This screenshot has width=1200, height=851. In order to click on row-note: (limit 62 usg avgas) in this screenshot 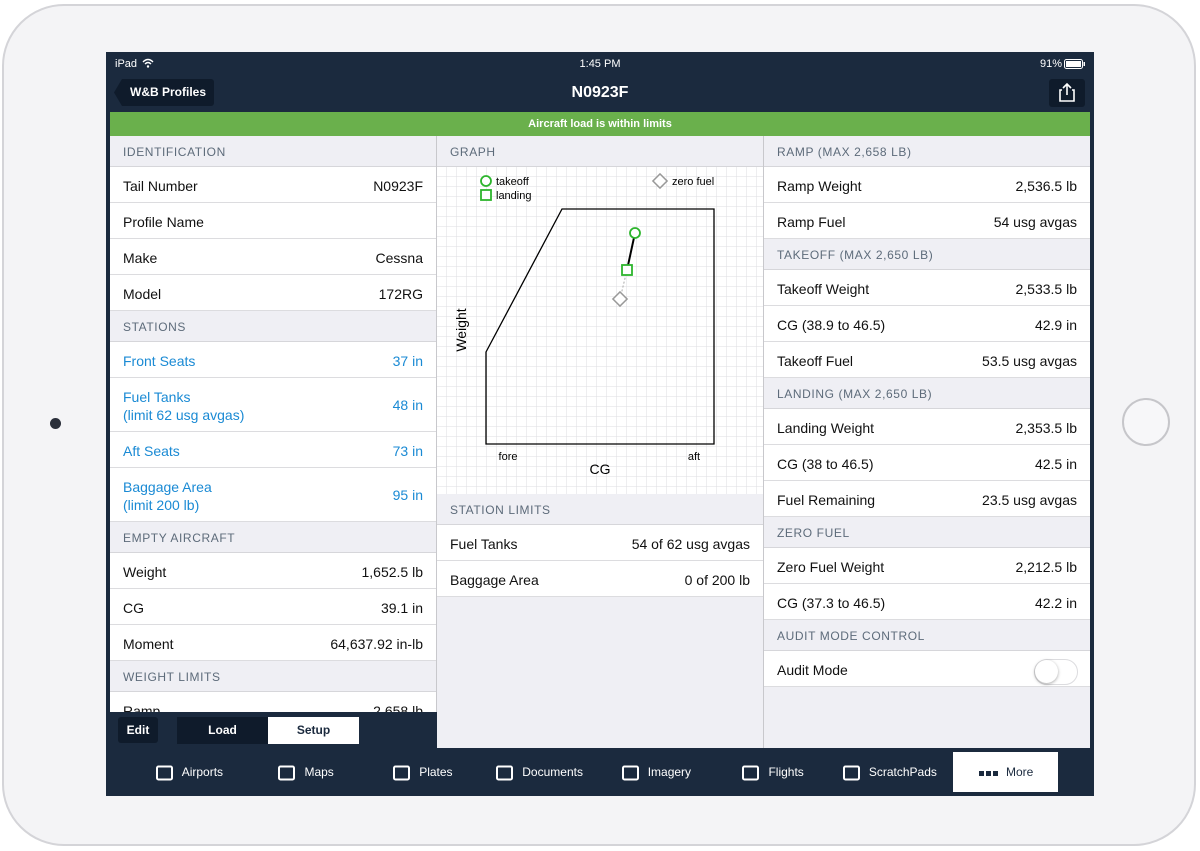, I will do `click(184, 415)`.